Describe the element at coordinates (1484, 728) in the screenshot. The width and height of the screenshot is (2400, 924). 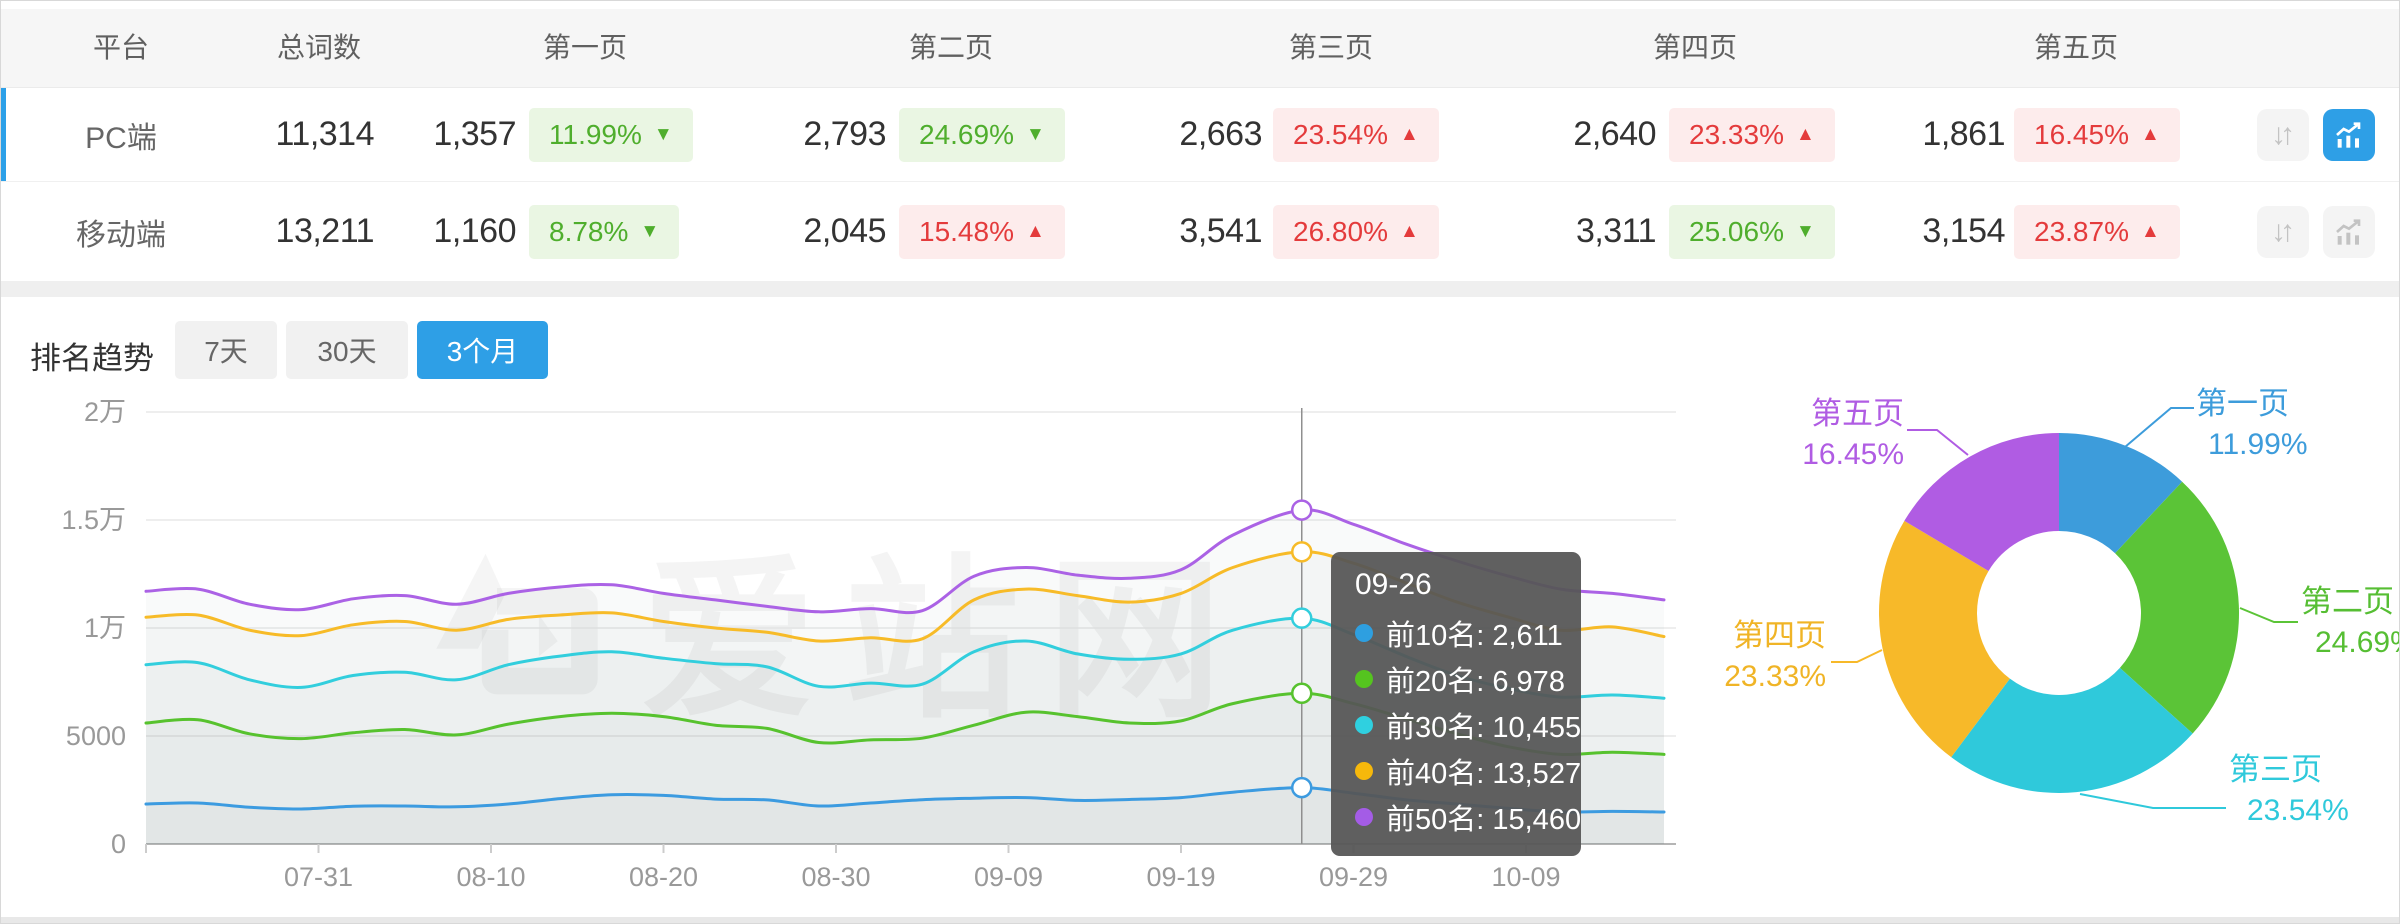
I see `tooltip-series-text: 前30名: 10,455` at that location.